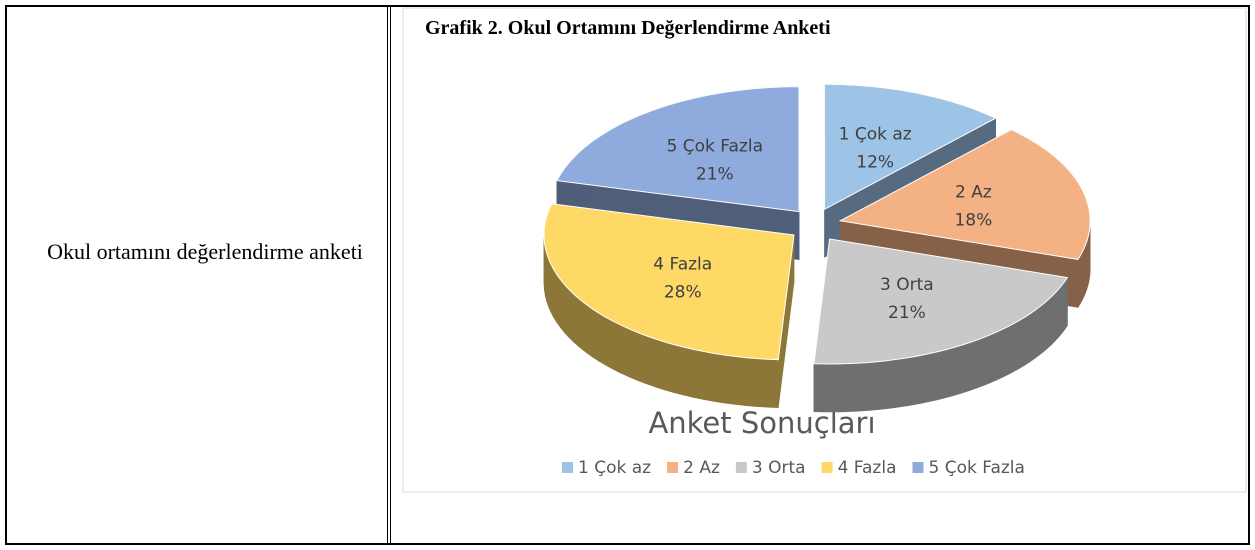 The image size is (1255, 550). What do you see at coordinates (701, 468) in the screenshot?
I see `legend-label: 2 Az` at bounding box center [701, 468].